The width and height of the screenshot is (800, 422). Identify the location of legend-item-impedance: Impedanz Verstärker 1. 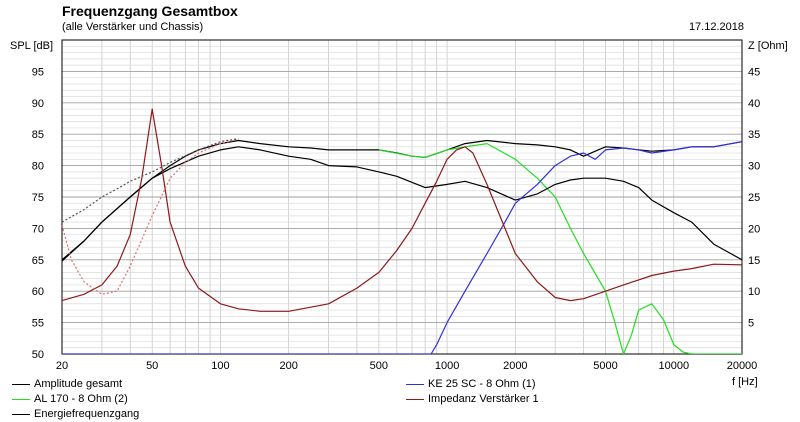
(472, 399).